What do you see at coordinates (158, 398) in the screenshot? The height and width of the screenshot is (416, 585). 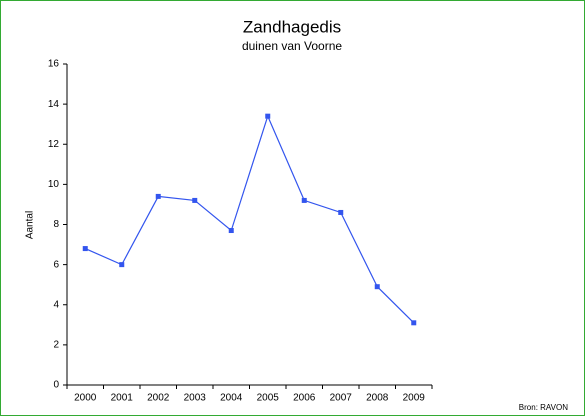 I see `x-tick-label: 2002` at bounding box center [158, 398].